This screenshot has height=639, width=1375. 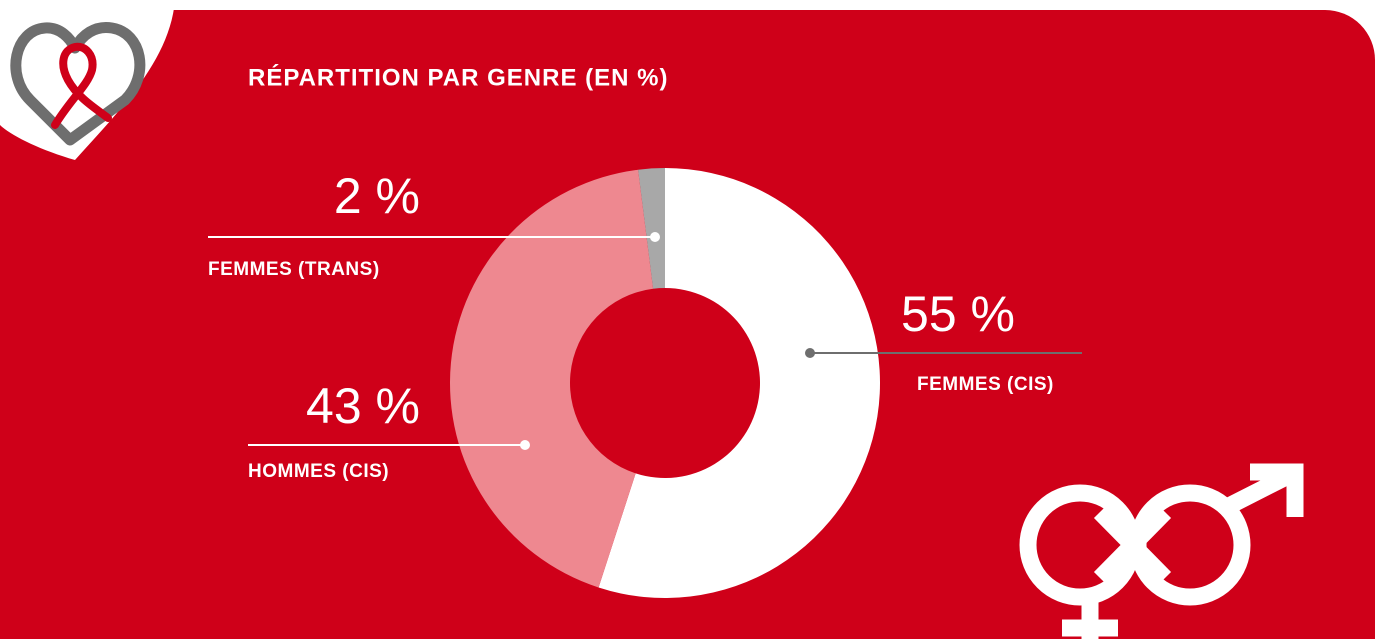 I want to click on category-label: FEMMES (CIS), so click(x=985, y=384).